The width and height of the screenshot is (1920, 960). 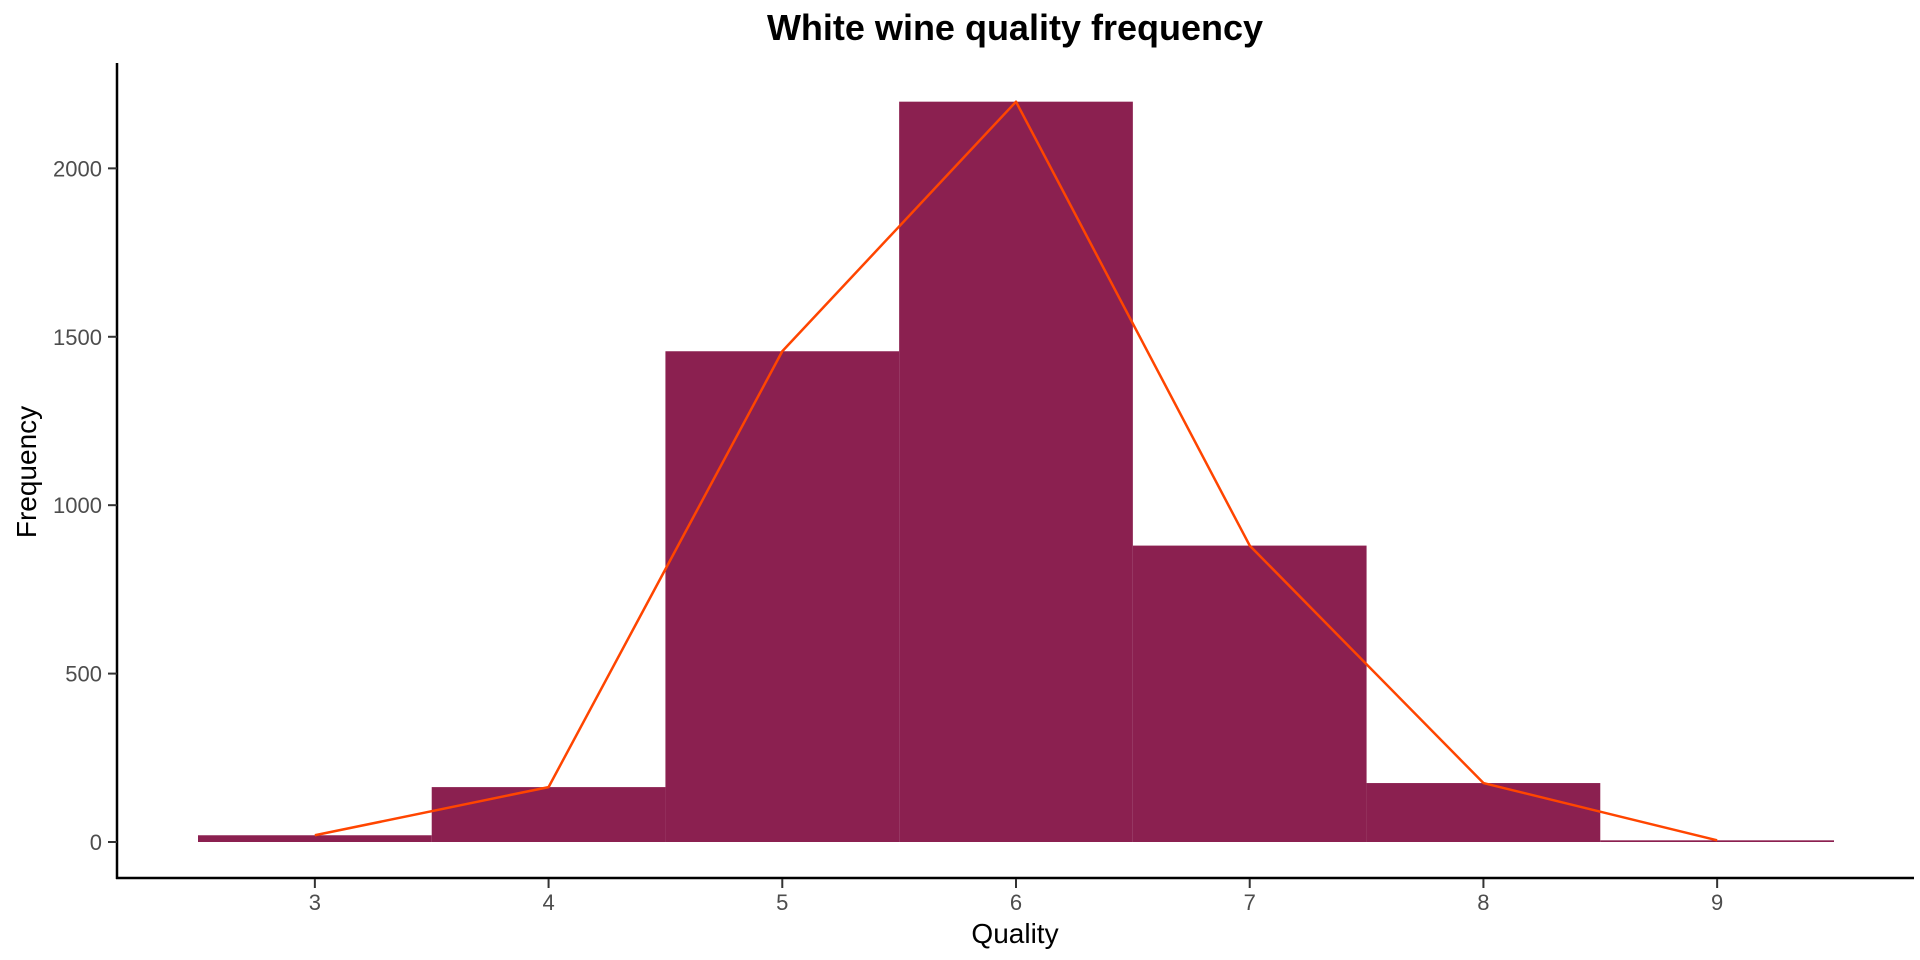 What do you see at coordinates (548, 902) in the screenshot?
I see `x-tick-label-4: 4` at bounding box center [548, 902].